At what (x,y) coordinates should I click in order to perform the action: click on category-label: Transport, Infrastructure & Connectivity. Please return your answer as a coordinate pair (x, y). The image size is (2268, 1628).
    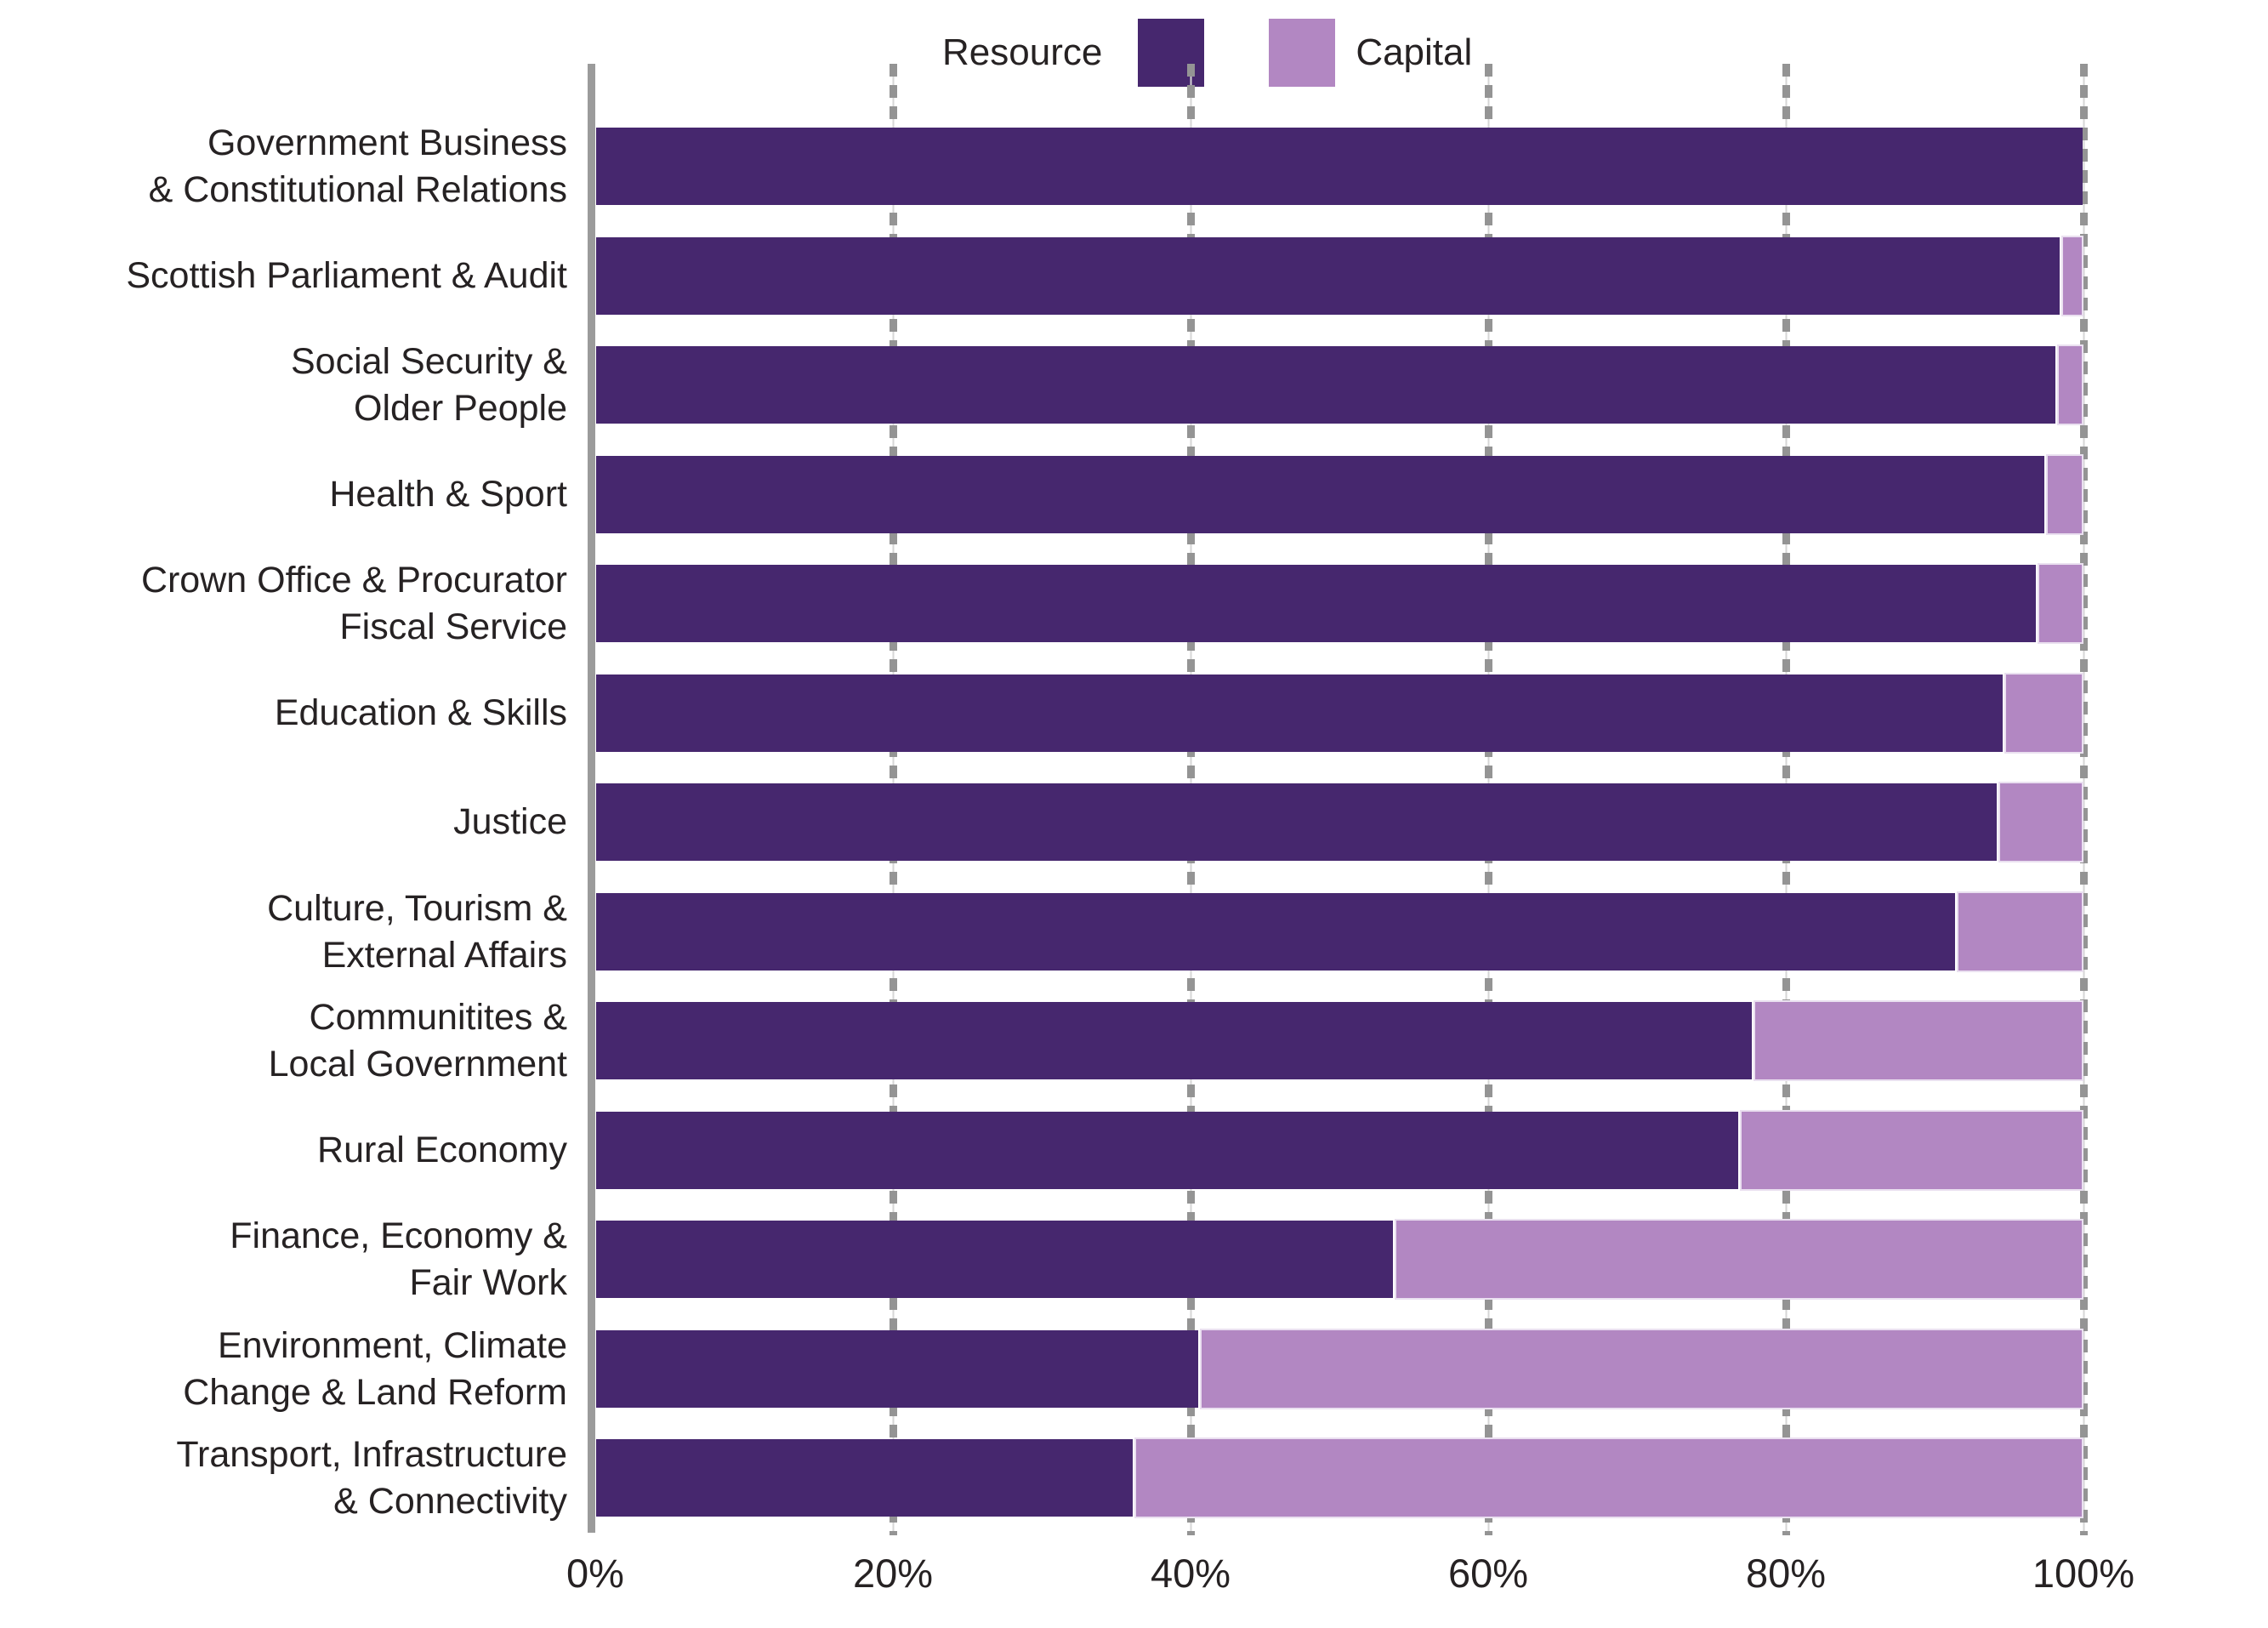
    Looking at the image, I should click on (371, 1477).